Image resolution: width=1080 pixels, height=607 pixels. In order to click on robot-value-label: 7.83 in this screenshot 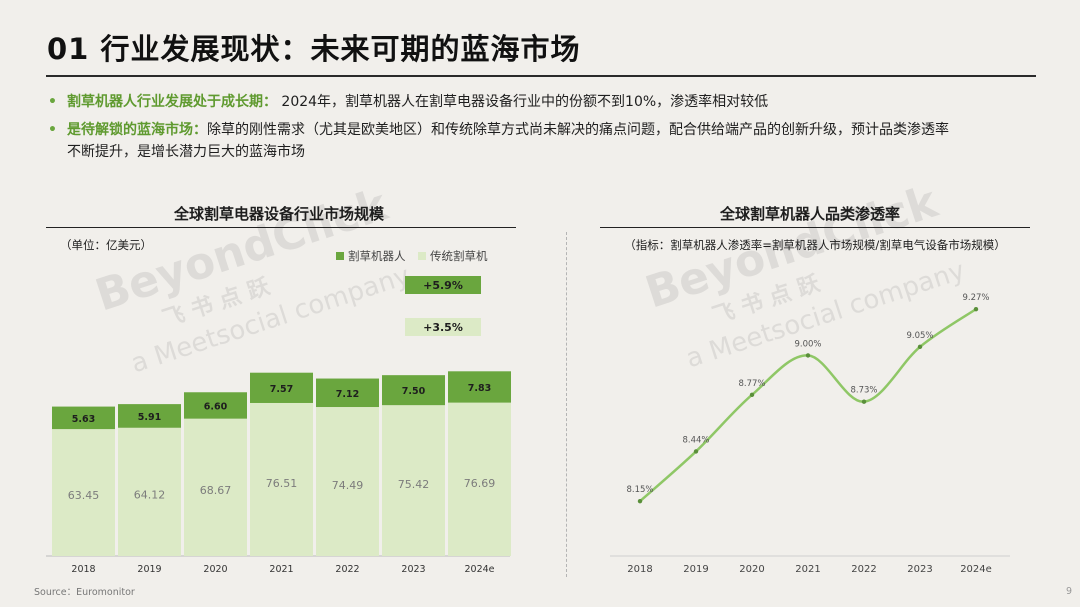, I will do `click(479, 388)`.